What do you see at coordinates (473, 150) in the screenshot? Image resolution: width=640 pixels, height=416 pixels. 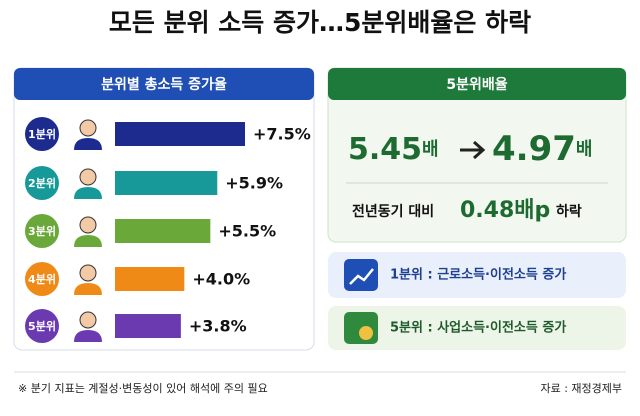 I see `arrow` at bounding box center [473, 150].